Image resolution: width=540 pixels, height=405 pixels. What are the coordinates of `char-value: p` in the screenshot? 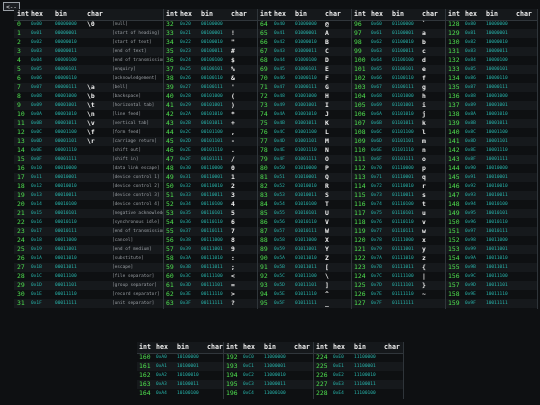 It's located at (424, 168).